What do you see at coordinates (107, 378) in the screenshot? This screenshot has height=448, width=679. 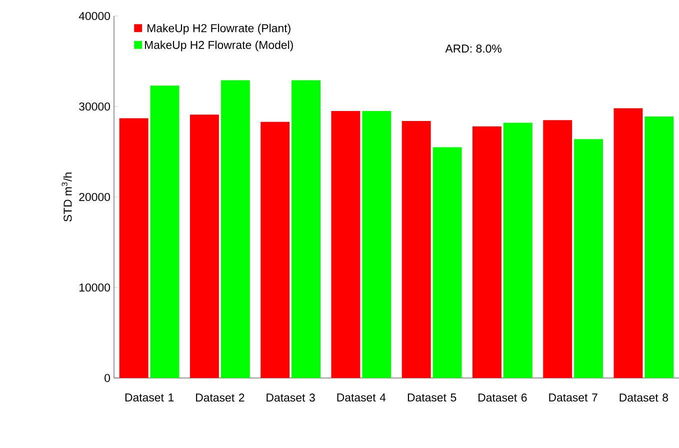 I see `y-tick-label: 0` at bounding box center [107, 378].